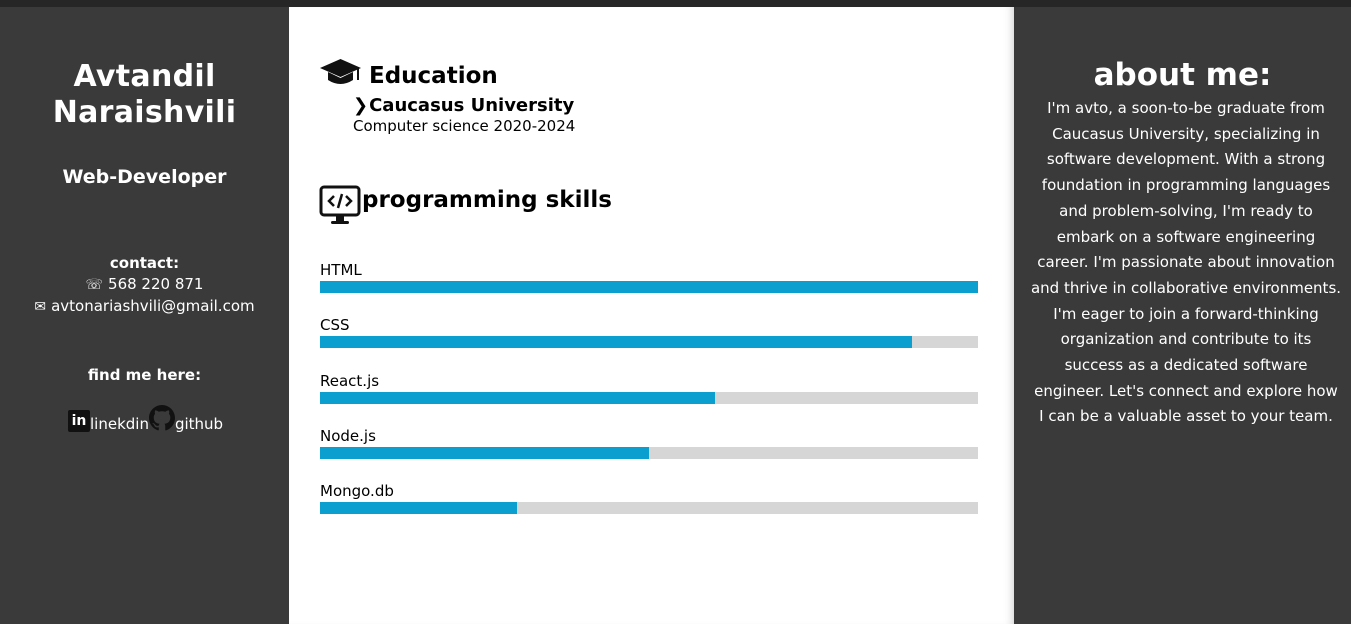 The height and width of the screenshot is (624, 1351). What do you see at coordinates (199, 424) in the screenshot?
I see `github-label: github` at bounding box center [199, 424].